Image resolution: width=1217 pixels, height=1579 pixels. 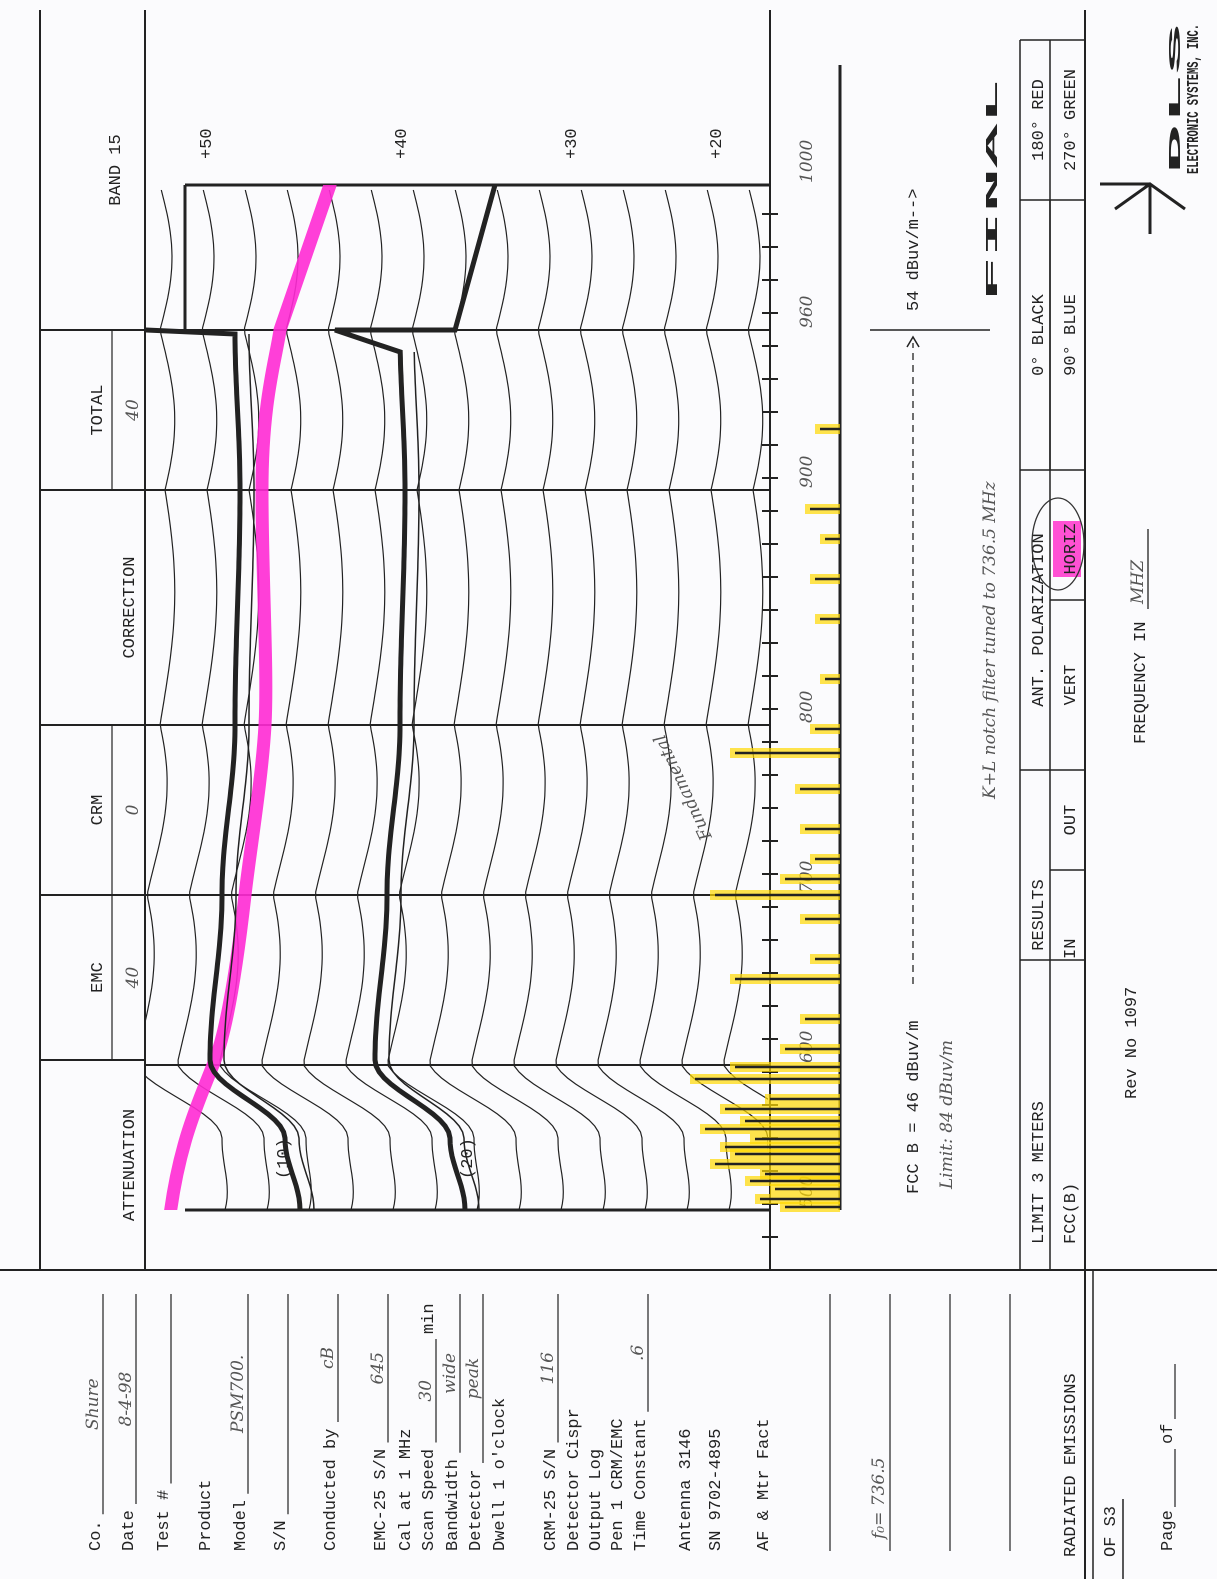 I want to click on field-value: 8-4-98, so click(x=126, y=1398).